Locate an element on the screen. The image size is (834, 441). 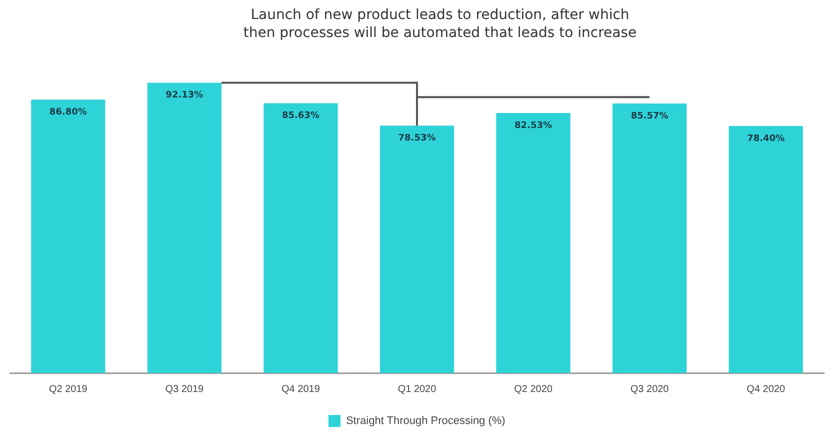
data-label: 78.53% is located at coordinates (417, 138).